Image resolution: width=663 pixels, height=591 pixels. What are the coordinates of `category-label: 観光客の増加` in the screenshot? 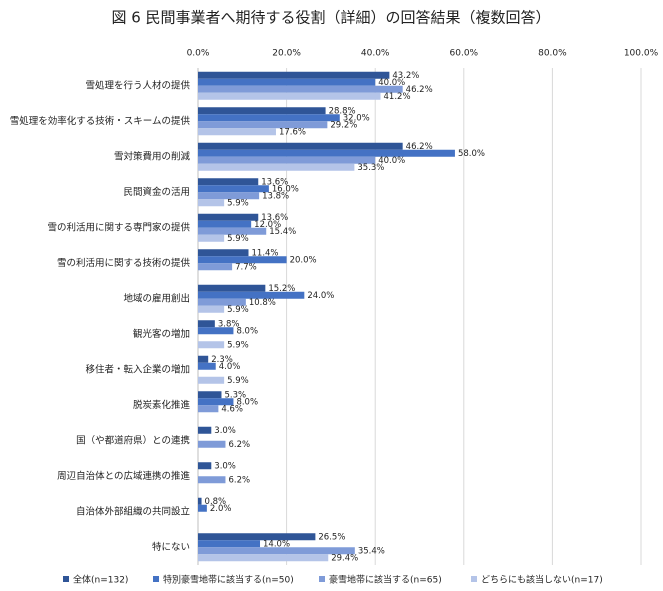 It's located at (161, 334).